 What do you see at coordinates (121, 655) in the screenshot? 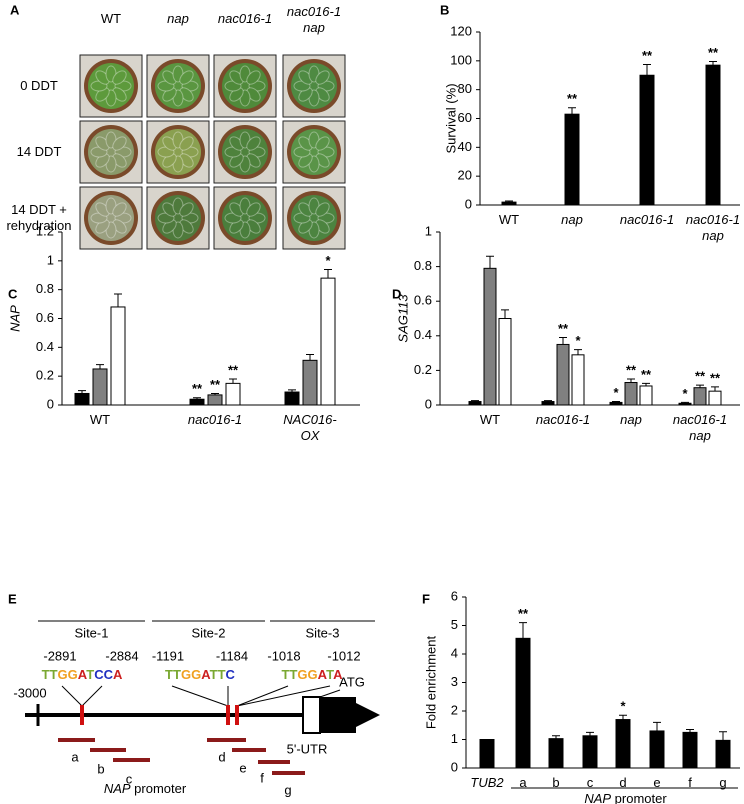
I see `site-end: -2884` at bounding box center [121, 655].